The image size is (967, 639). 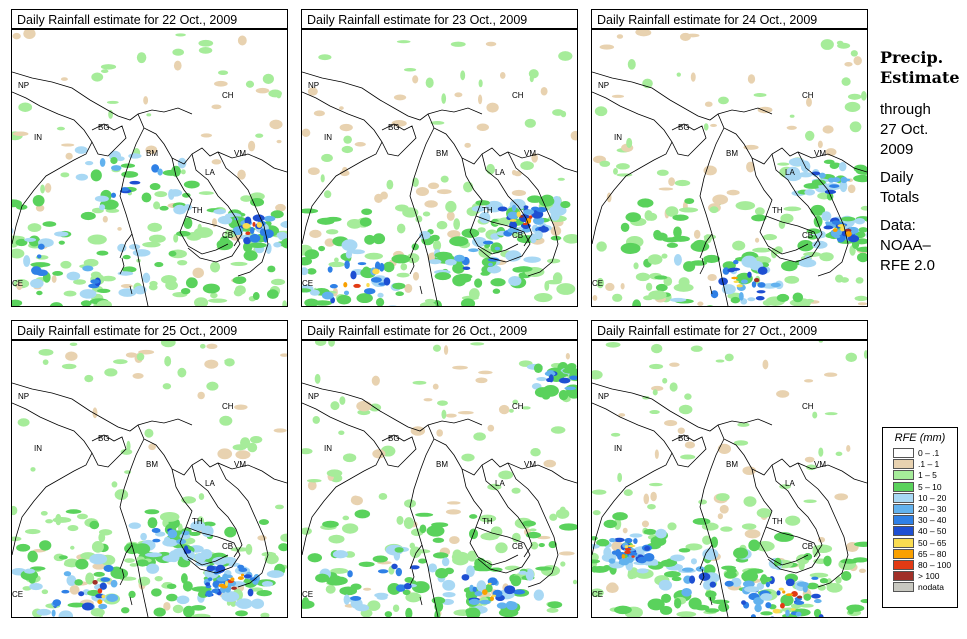 What do you see at coordinates (929, 576) in the screenshot?
I see `legend-label: > 100` at bounding box center [929, 576].